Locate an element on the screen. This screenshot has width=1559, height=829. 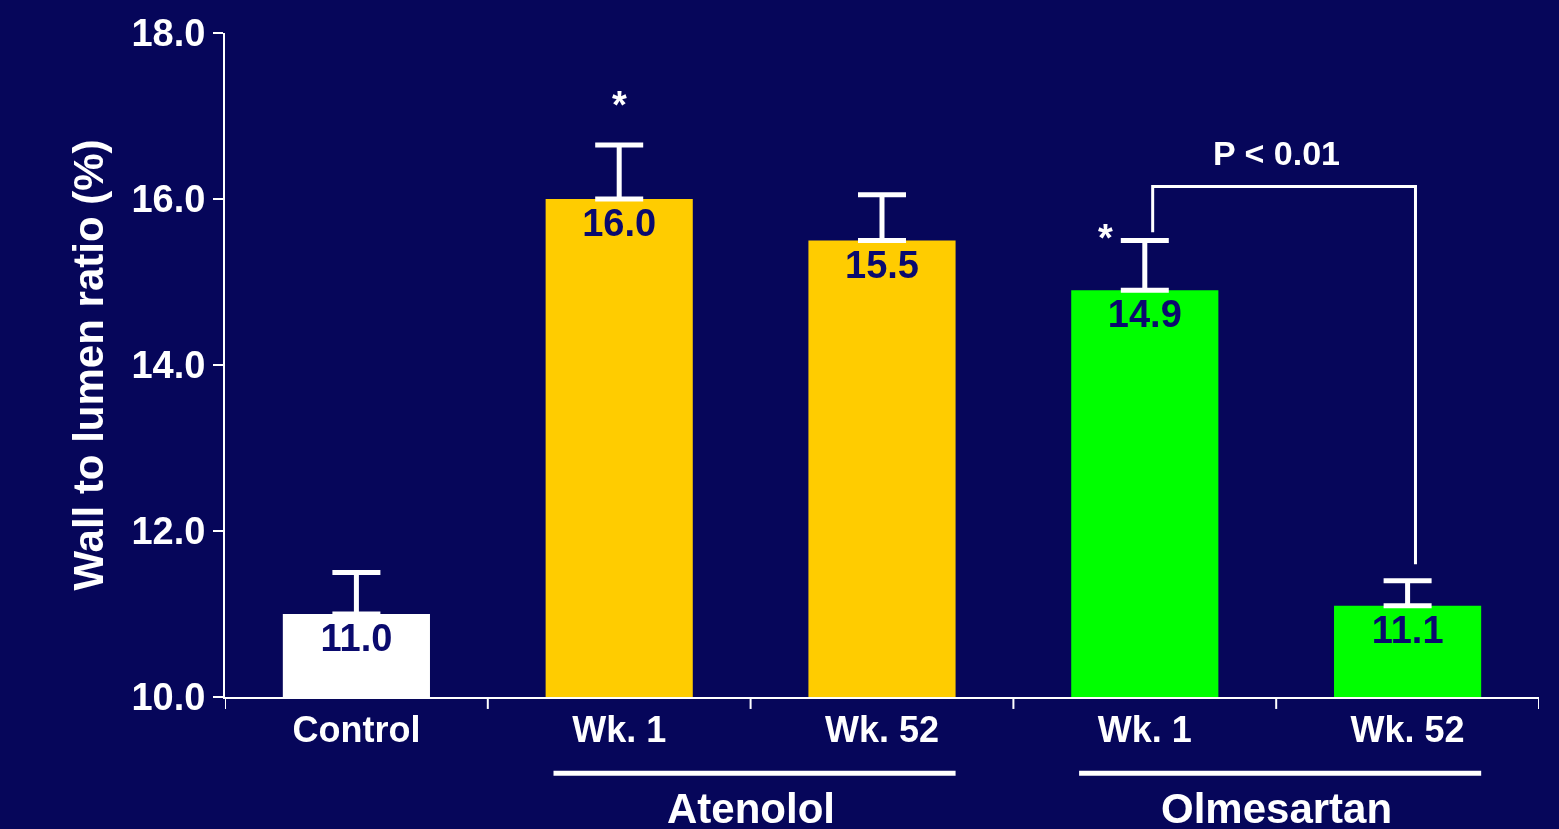
data-label: 16.0 is located at coordinates (619, 223).